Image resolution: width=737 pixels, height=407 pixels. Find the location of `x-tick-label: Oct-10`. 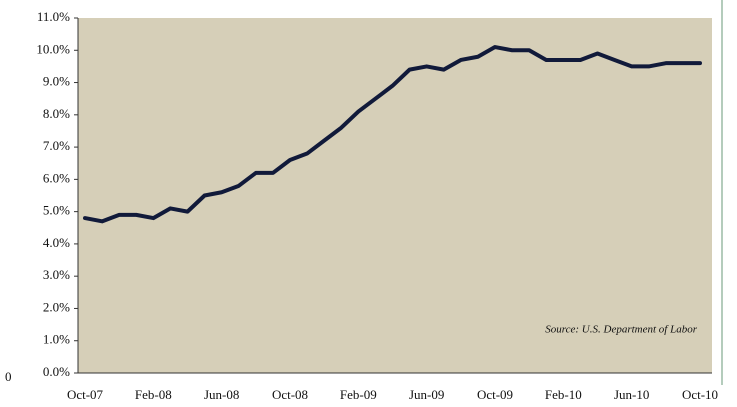

x-tick-label: Oct-10 is located at coordinates (700, 394).